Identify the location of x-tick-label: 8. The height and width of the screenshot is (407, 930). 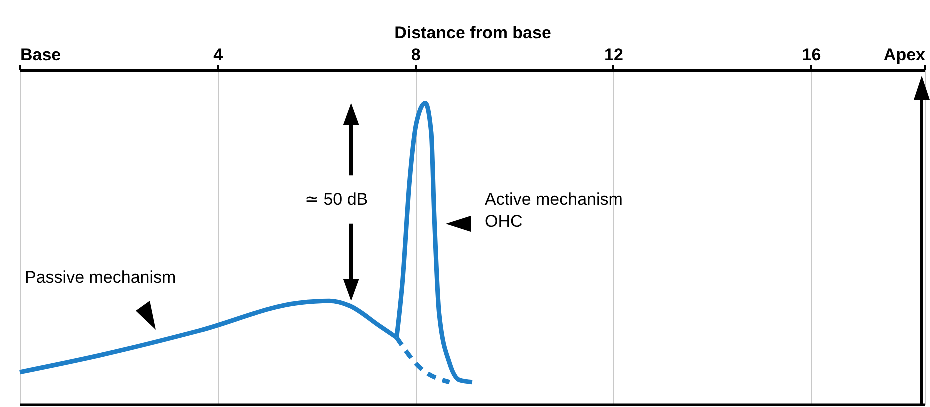
(416, 55).